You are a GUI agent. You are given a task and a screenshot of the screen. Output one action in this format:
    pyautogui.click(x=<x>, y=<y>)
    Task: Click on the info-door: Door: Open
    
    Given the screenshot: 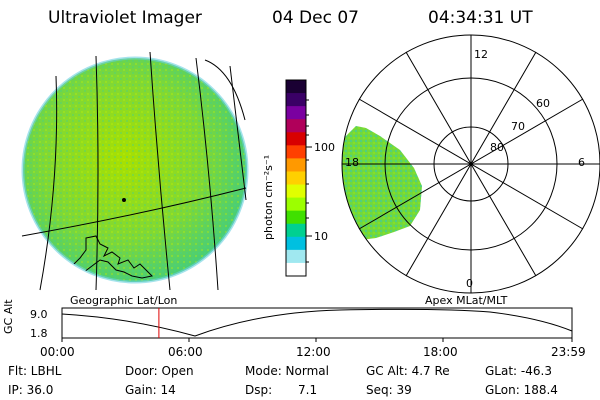 What is the action you would take?
    pyautogui.click(x=159, y=371)
    